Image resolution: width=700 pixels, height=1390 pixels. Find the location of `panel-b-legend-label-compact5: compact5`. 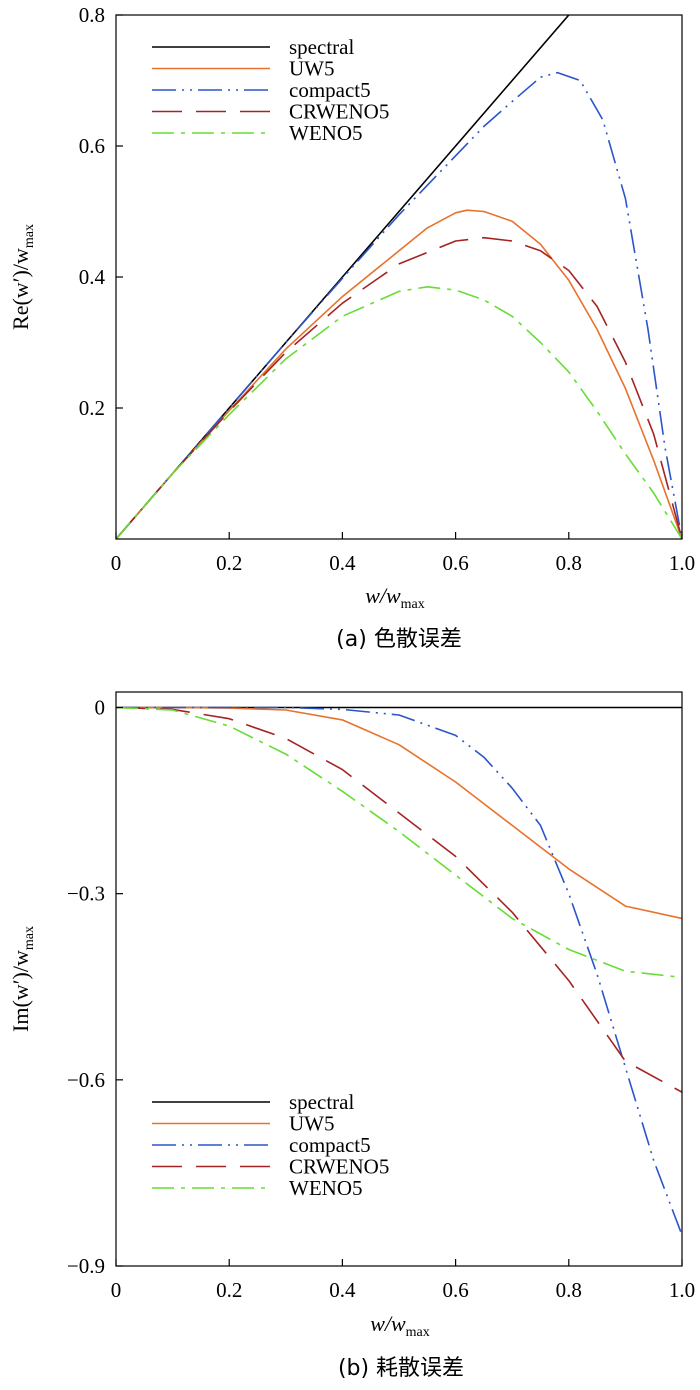

panel-b-legend-label-compact5: compact5 is located at coordinates (330, 1145).